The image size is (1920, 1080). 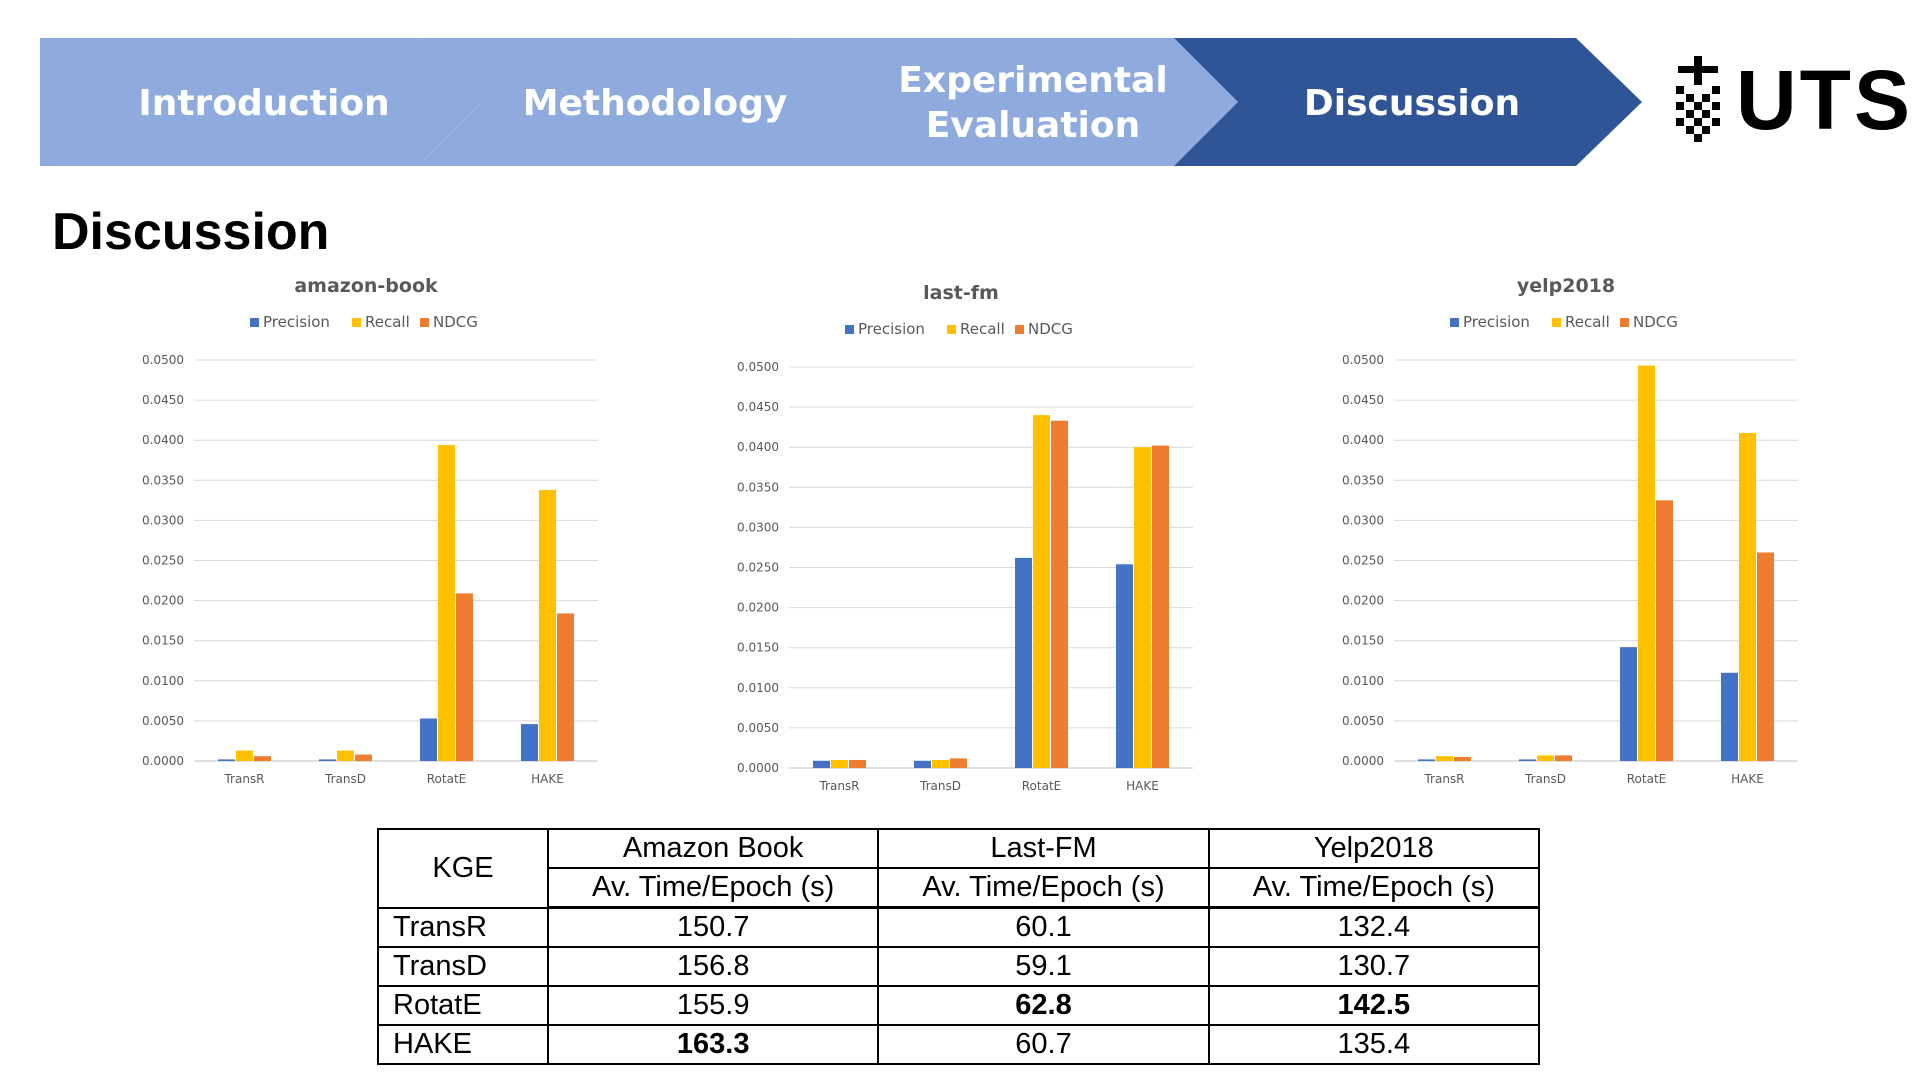 I want to click on nav-step-methodology: Methodology, so click(x=639, y=102).